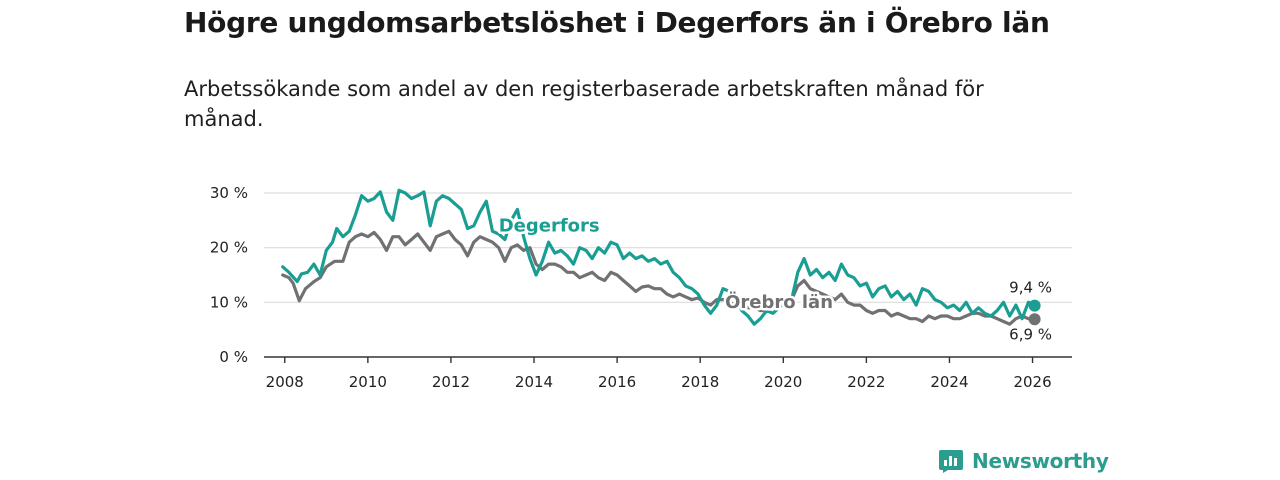  Describe the element at coordinates (1032, 382) in the screenshot. I see `x-tick-label: 2026` at that location.